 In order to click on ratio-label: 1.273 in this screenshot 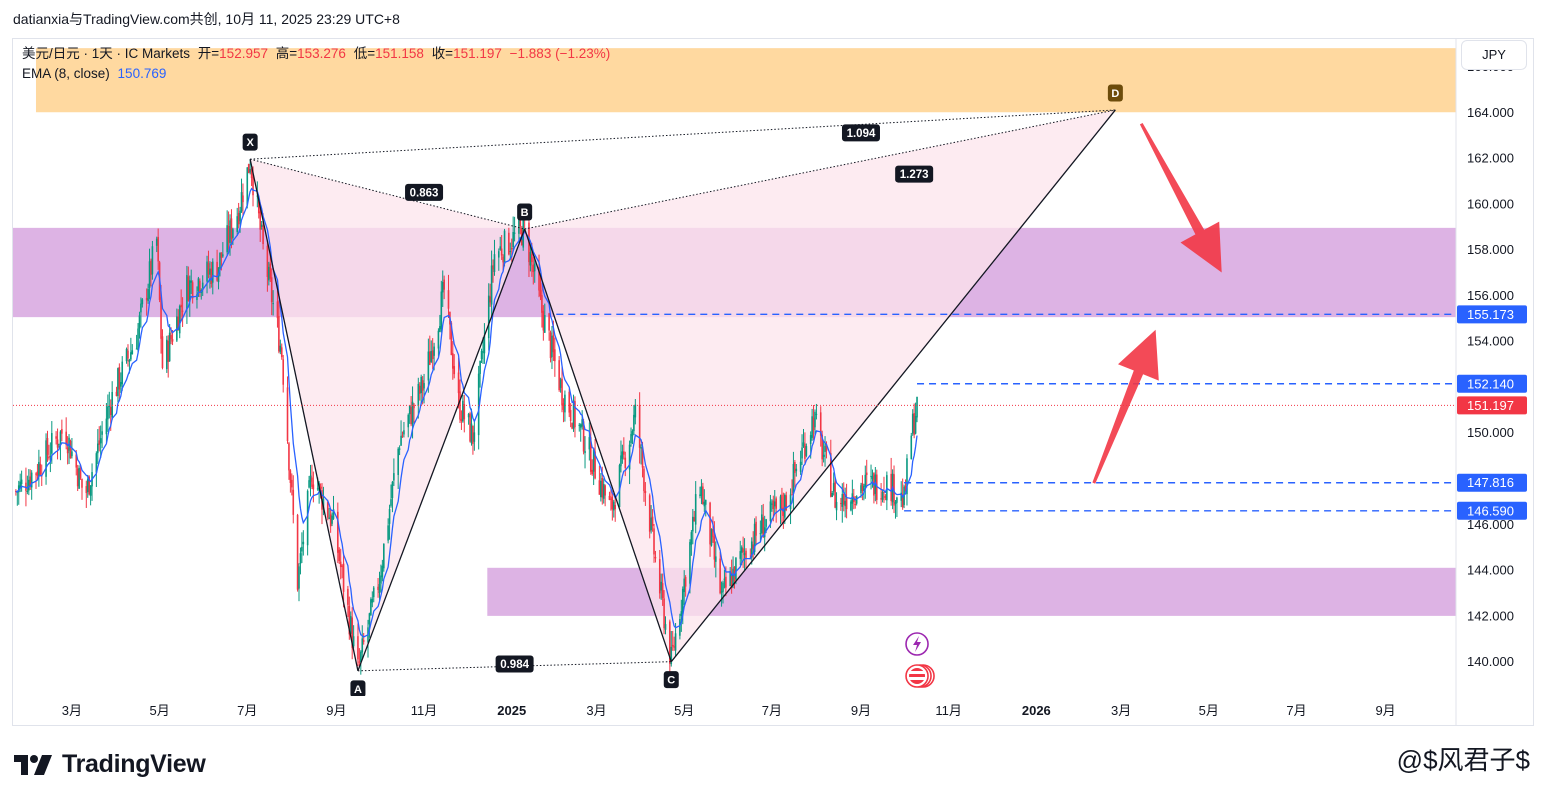, I will do `click(914, 175)`.